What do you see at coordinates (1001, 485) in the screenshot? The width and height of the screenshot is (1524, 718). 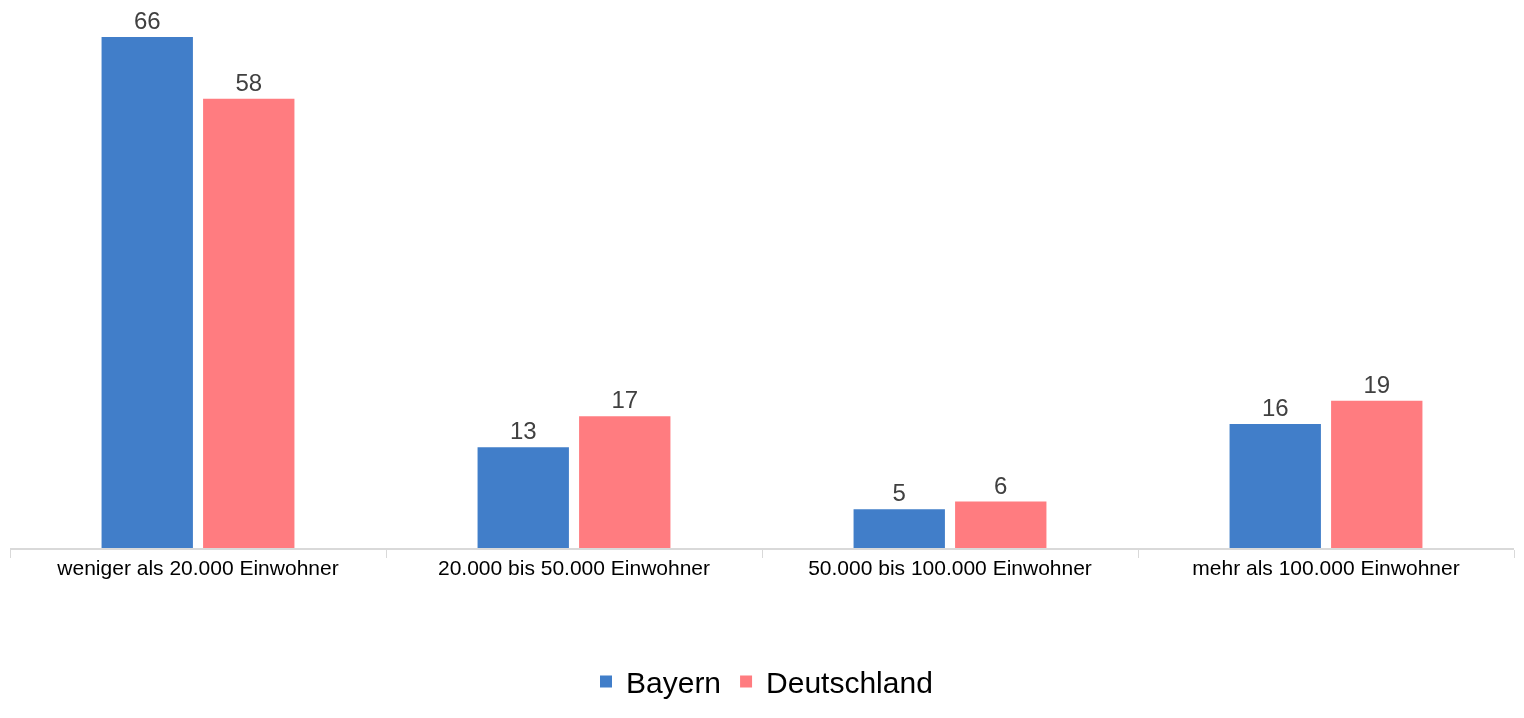 I see `data-label: 6` at bounding box center [1001, 485].